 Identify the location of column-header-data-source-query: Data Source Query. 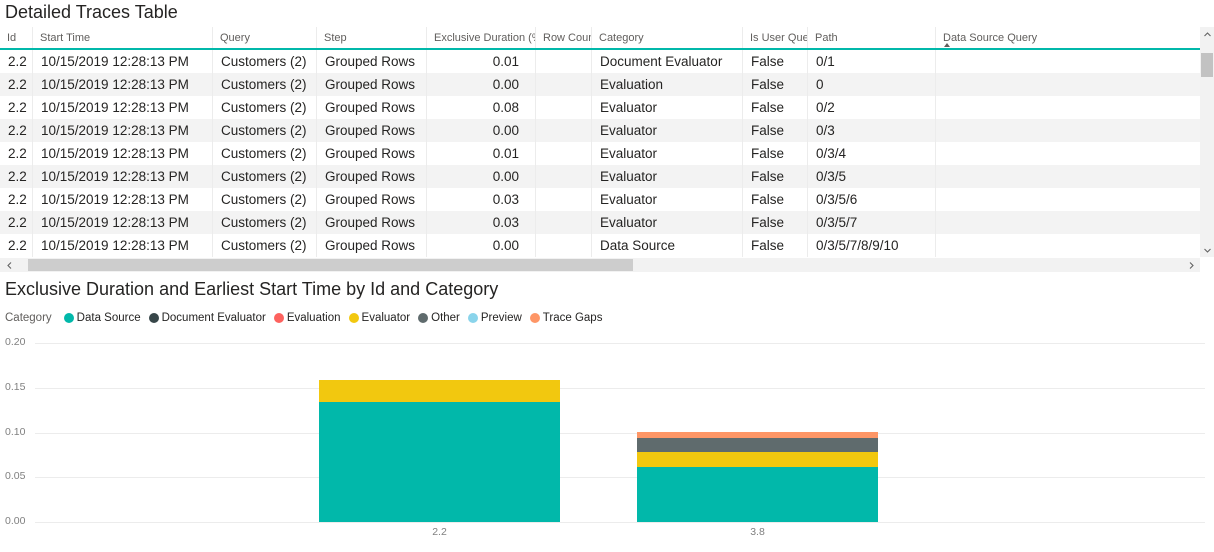
(1068, 37).